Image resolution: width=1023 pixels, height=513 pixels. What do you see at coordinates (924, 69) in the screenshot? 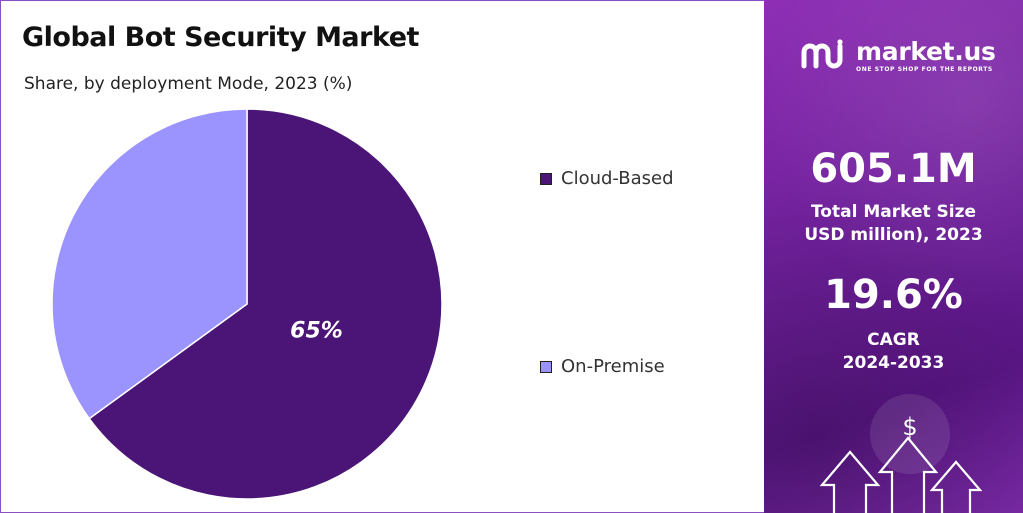
I see `brand-tagline: ONE STOP SHOP FOR THE REPORTS` at bounding box center [924, 69].